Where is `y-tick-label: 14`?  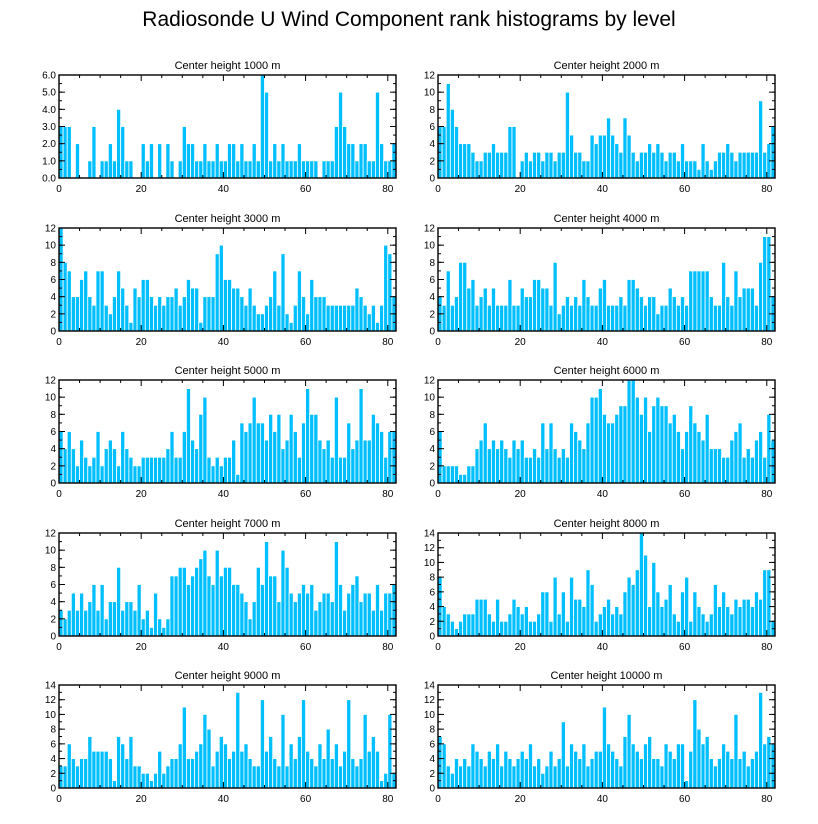 y-tick-label: 14 is located at coordinates (430, 534).